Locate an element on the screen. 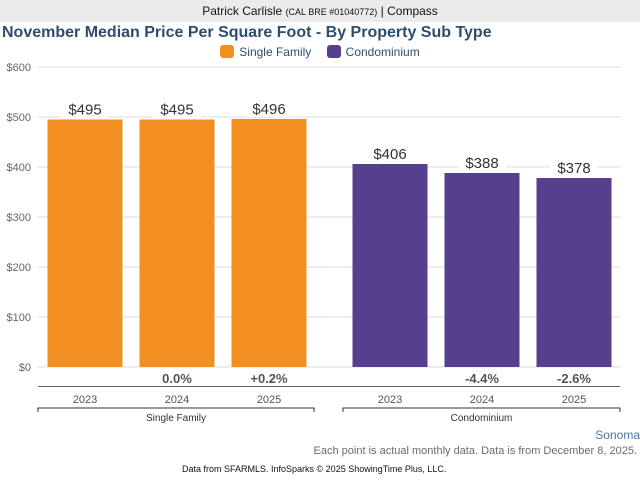  y-tick-label: $500 is located at coordinates (19, 118).